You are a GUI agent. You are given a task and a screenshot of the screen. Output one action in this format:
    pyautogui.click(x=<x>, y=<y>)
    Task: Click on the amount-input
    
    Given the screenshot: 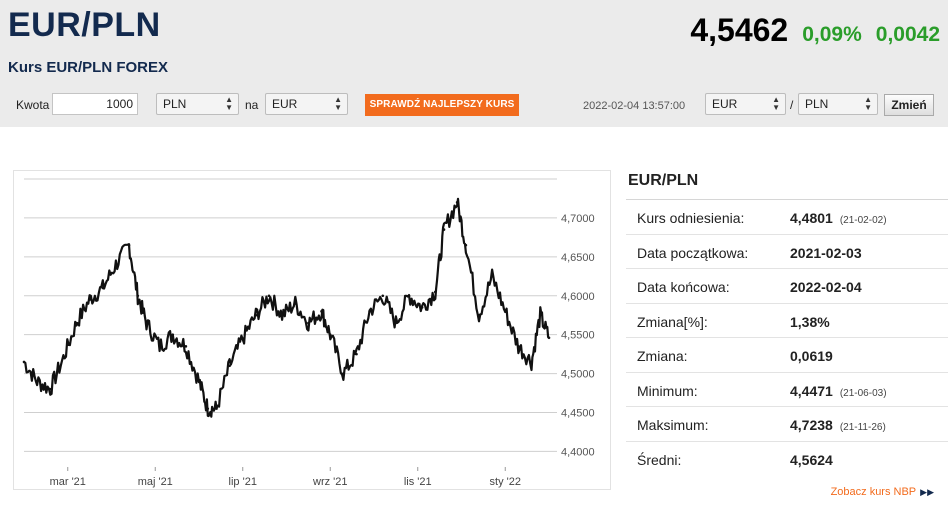 What is the action you would take?
    pyautogui.click(x=95, y=104)
    